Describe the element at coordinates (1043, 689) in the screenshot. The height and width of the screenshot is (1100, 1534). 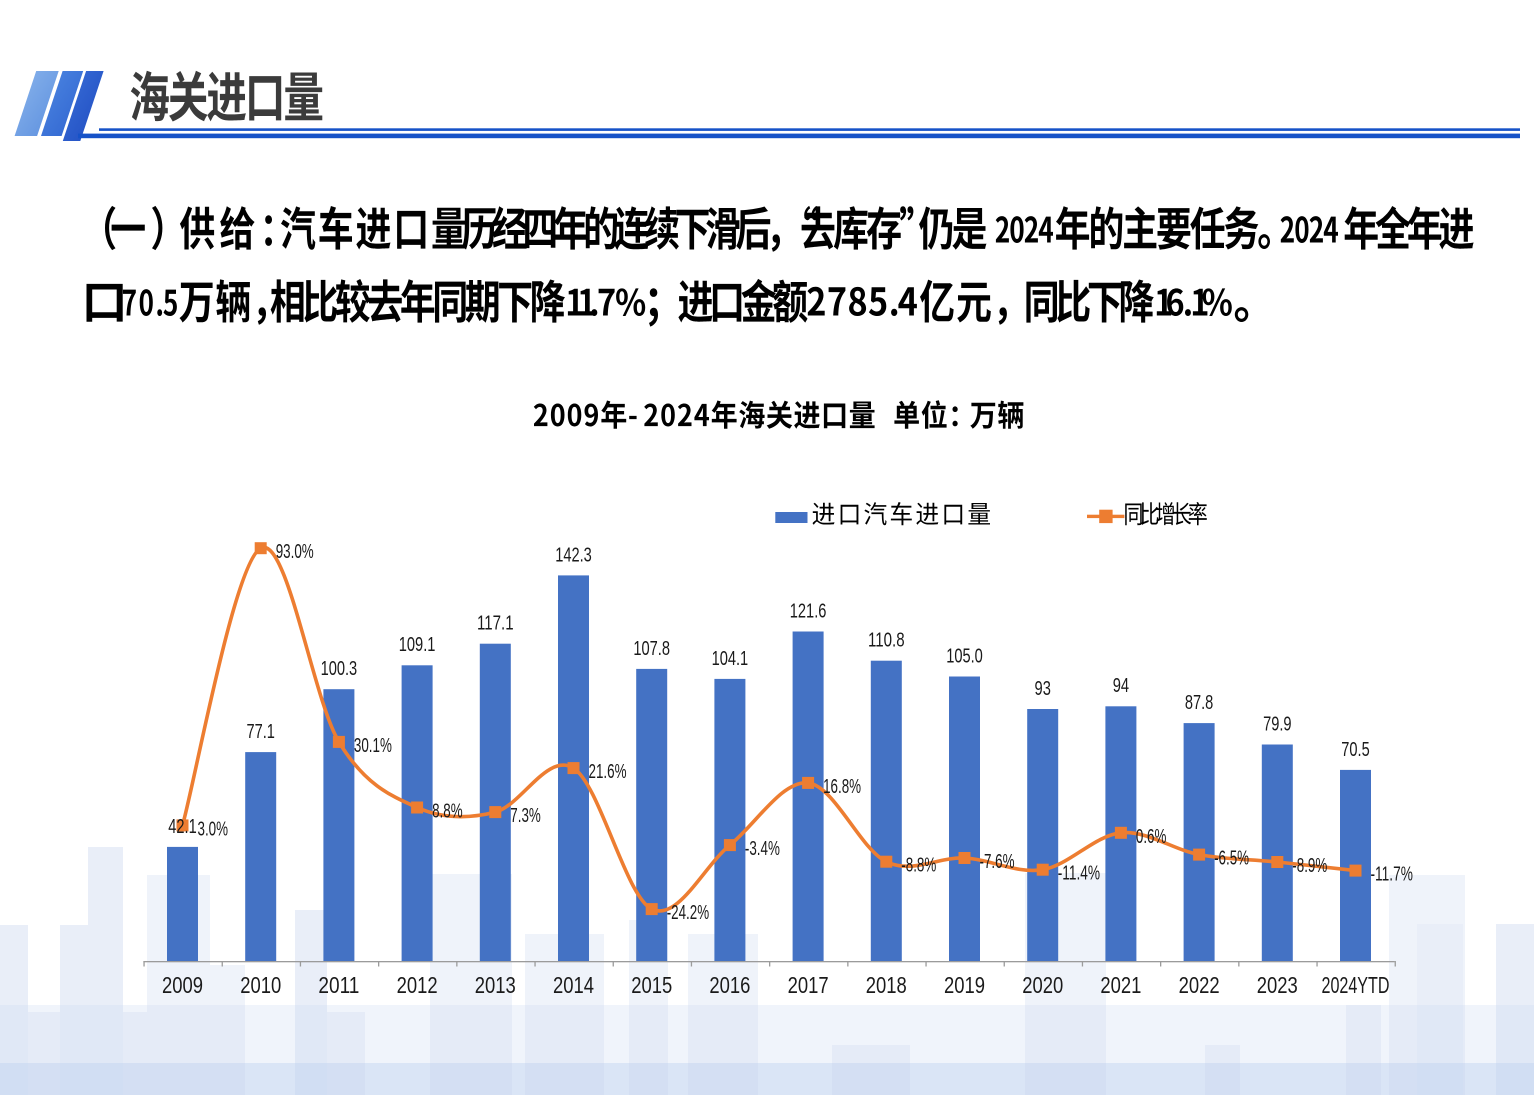
I see `svg-text: 93` at that location.